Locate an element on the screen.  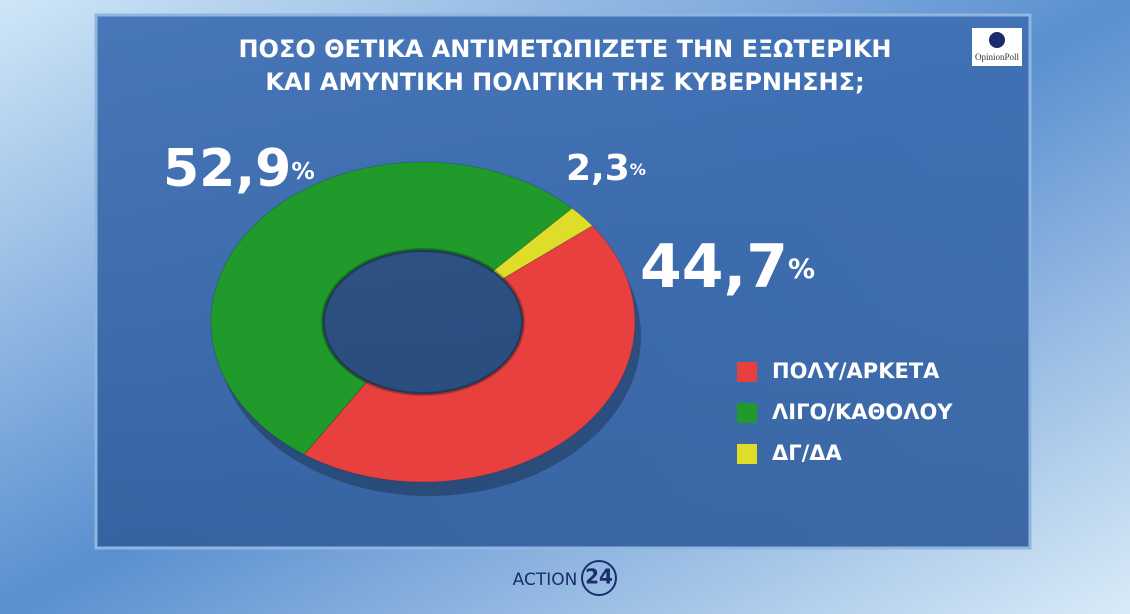
donut-hole is located at coordinates (423, 322).